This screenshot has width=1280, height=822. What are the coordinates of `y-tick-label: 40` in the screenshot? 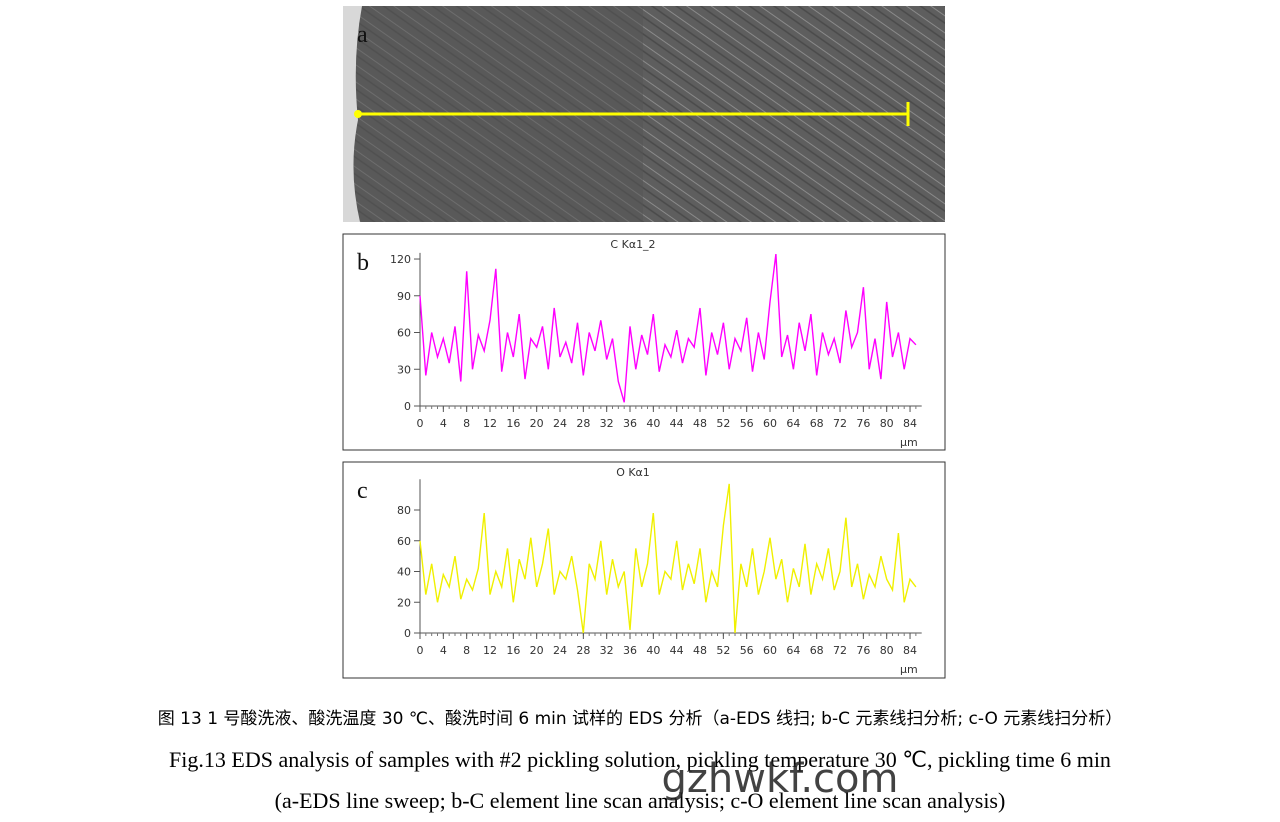 It's located at (404, 572).